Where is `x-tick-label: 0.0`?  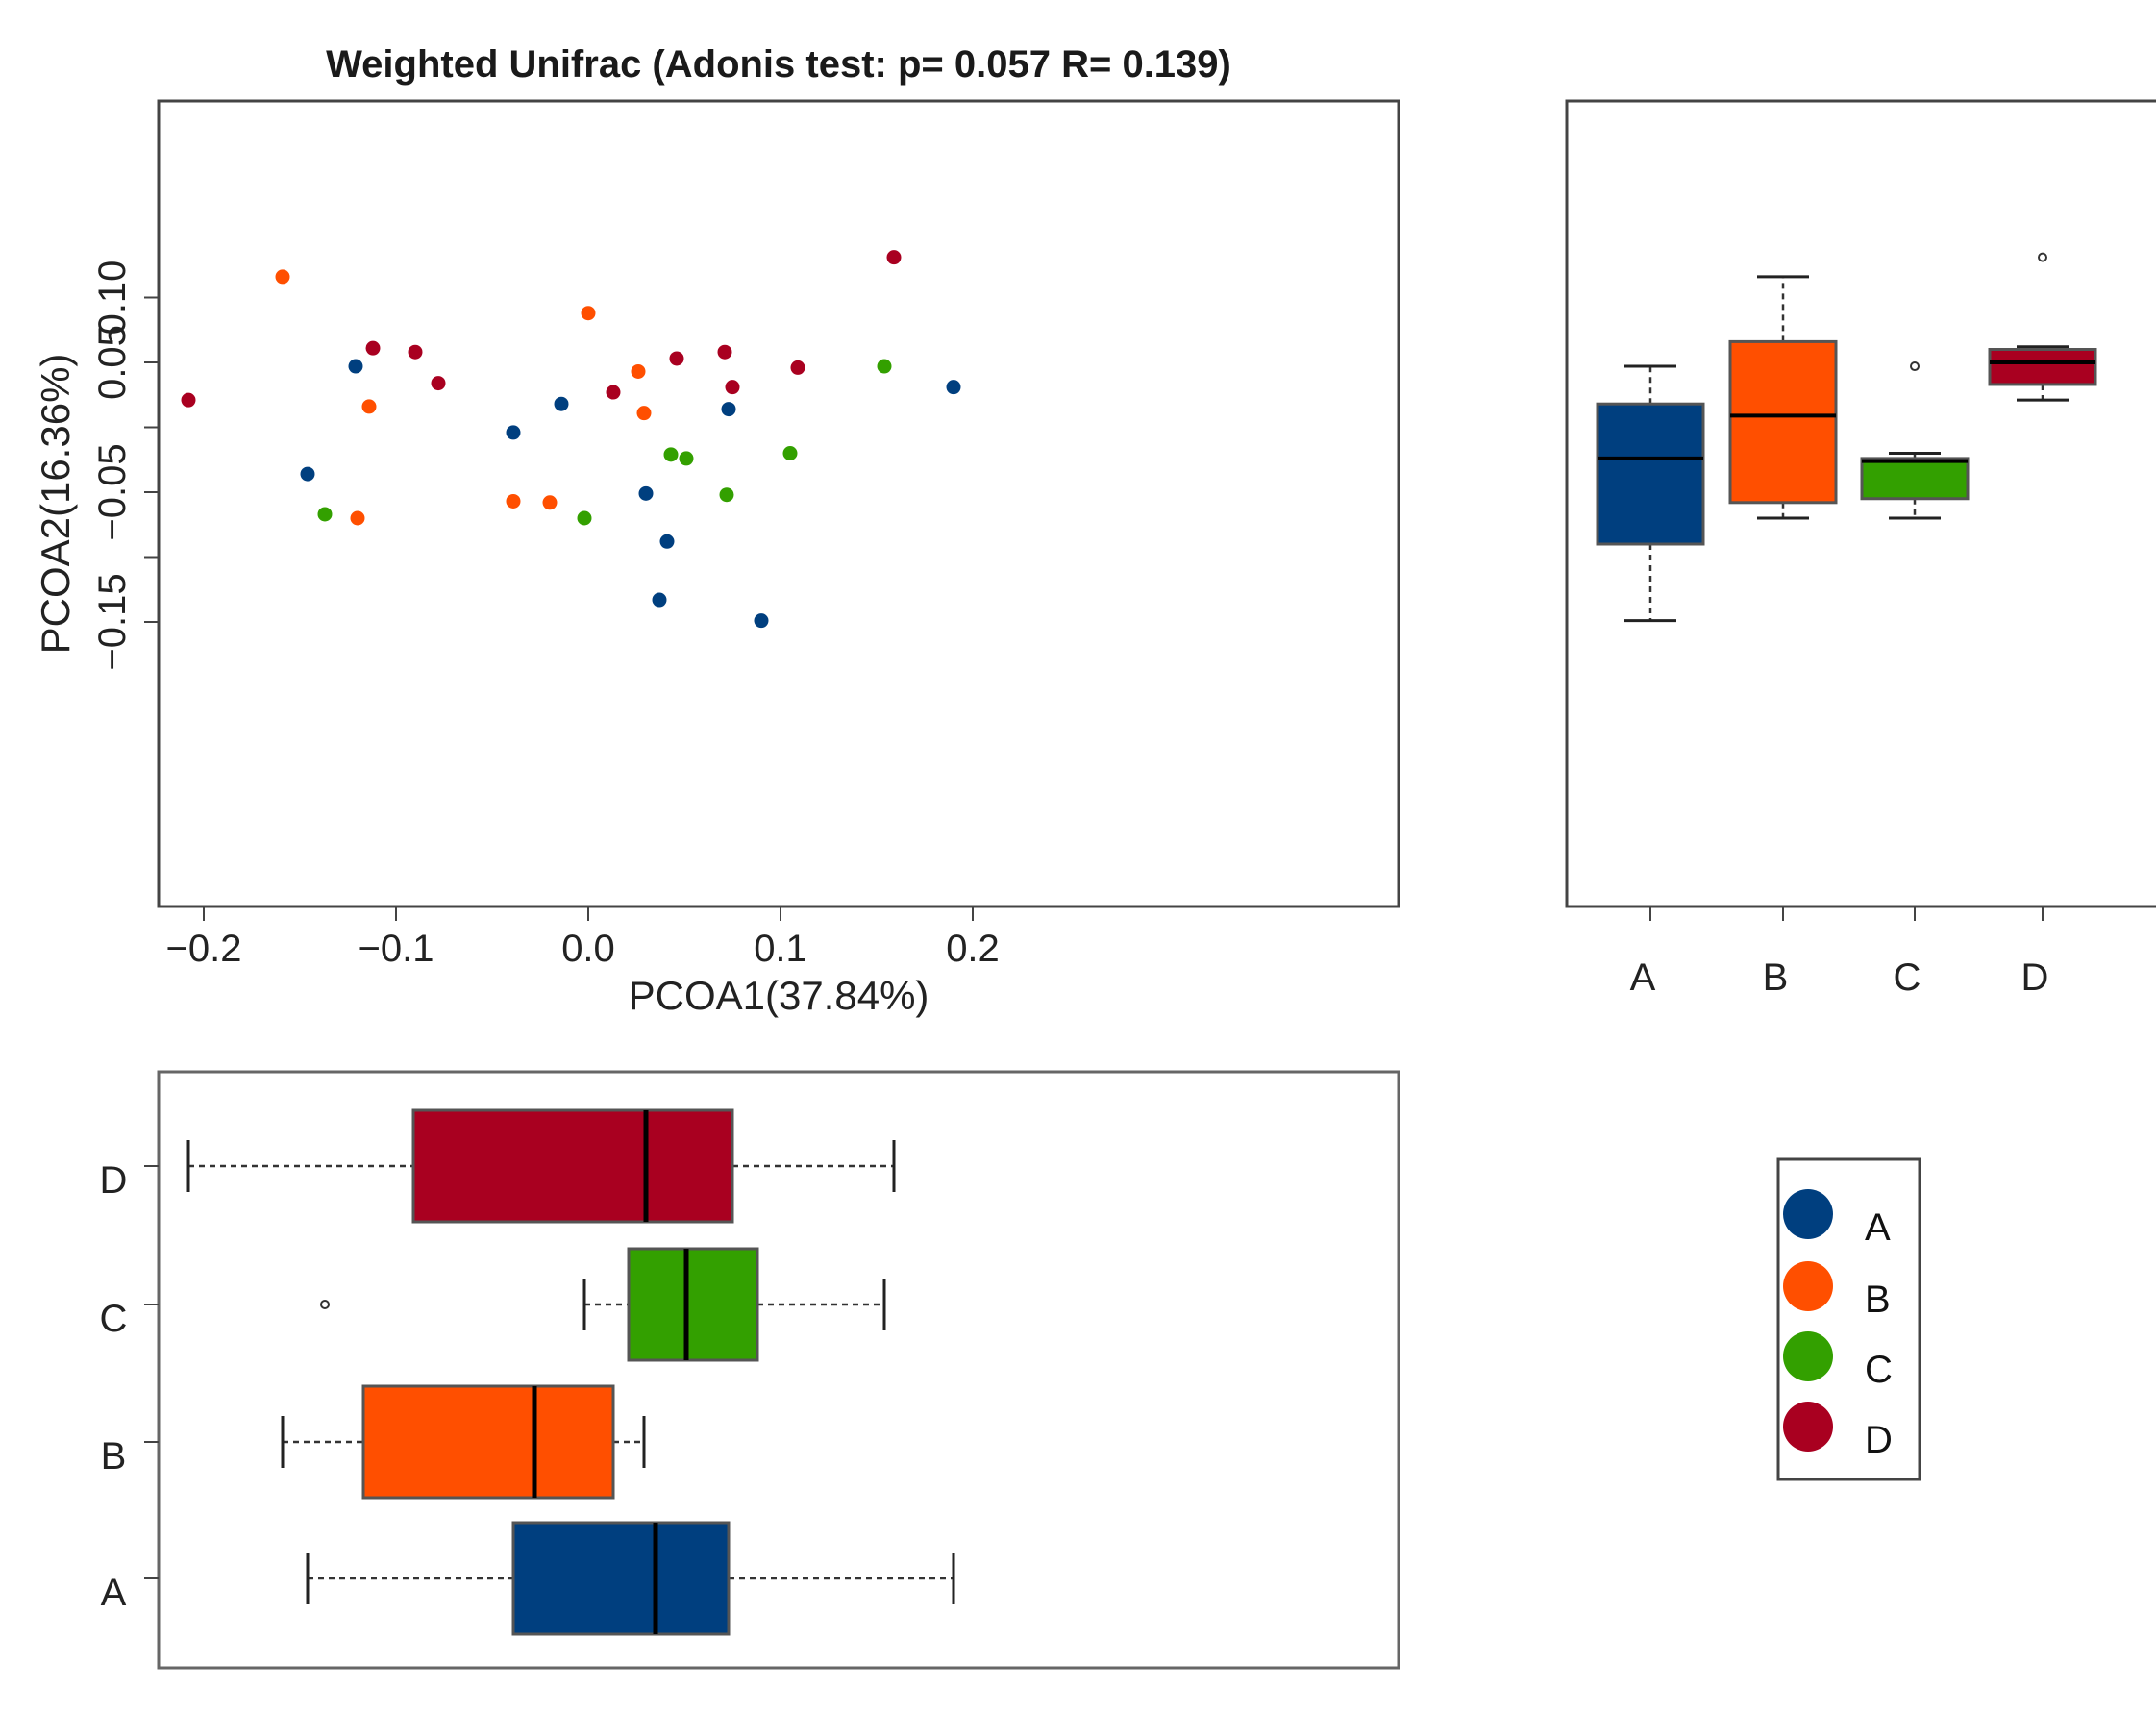 x-tick-label: 0.0 is located at coordinates (588, 949).